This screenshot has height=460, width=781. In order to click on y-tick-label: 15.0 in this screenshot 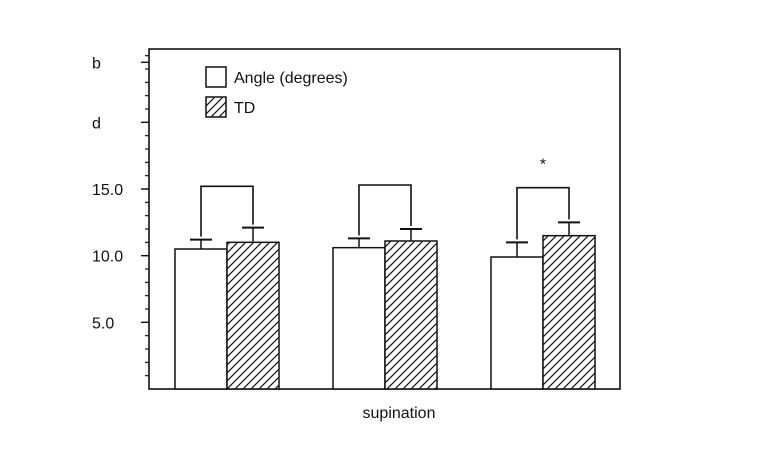, I will do `click(107, 190)`.